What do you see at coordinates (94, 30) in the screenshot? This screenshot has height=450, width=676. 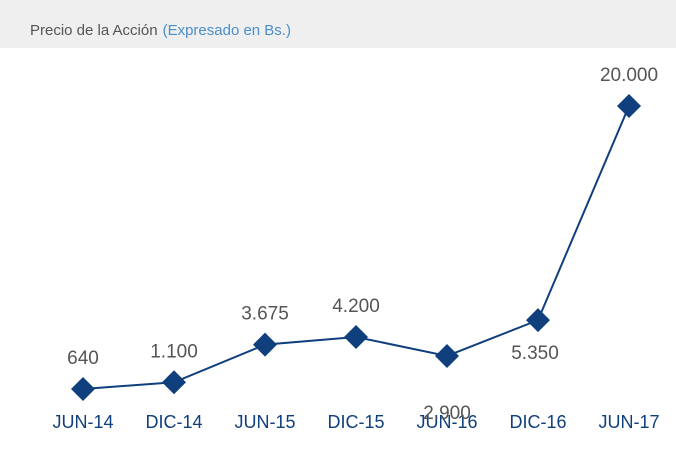 I see `chart-title: Precio de la Acción` at bounding box center [94, 30].